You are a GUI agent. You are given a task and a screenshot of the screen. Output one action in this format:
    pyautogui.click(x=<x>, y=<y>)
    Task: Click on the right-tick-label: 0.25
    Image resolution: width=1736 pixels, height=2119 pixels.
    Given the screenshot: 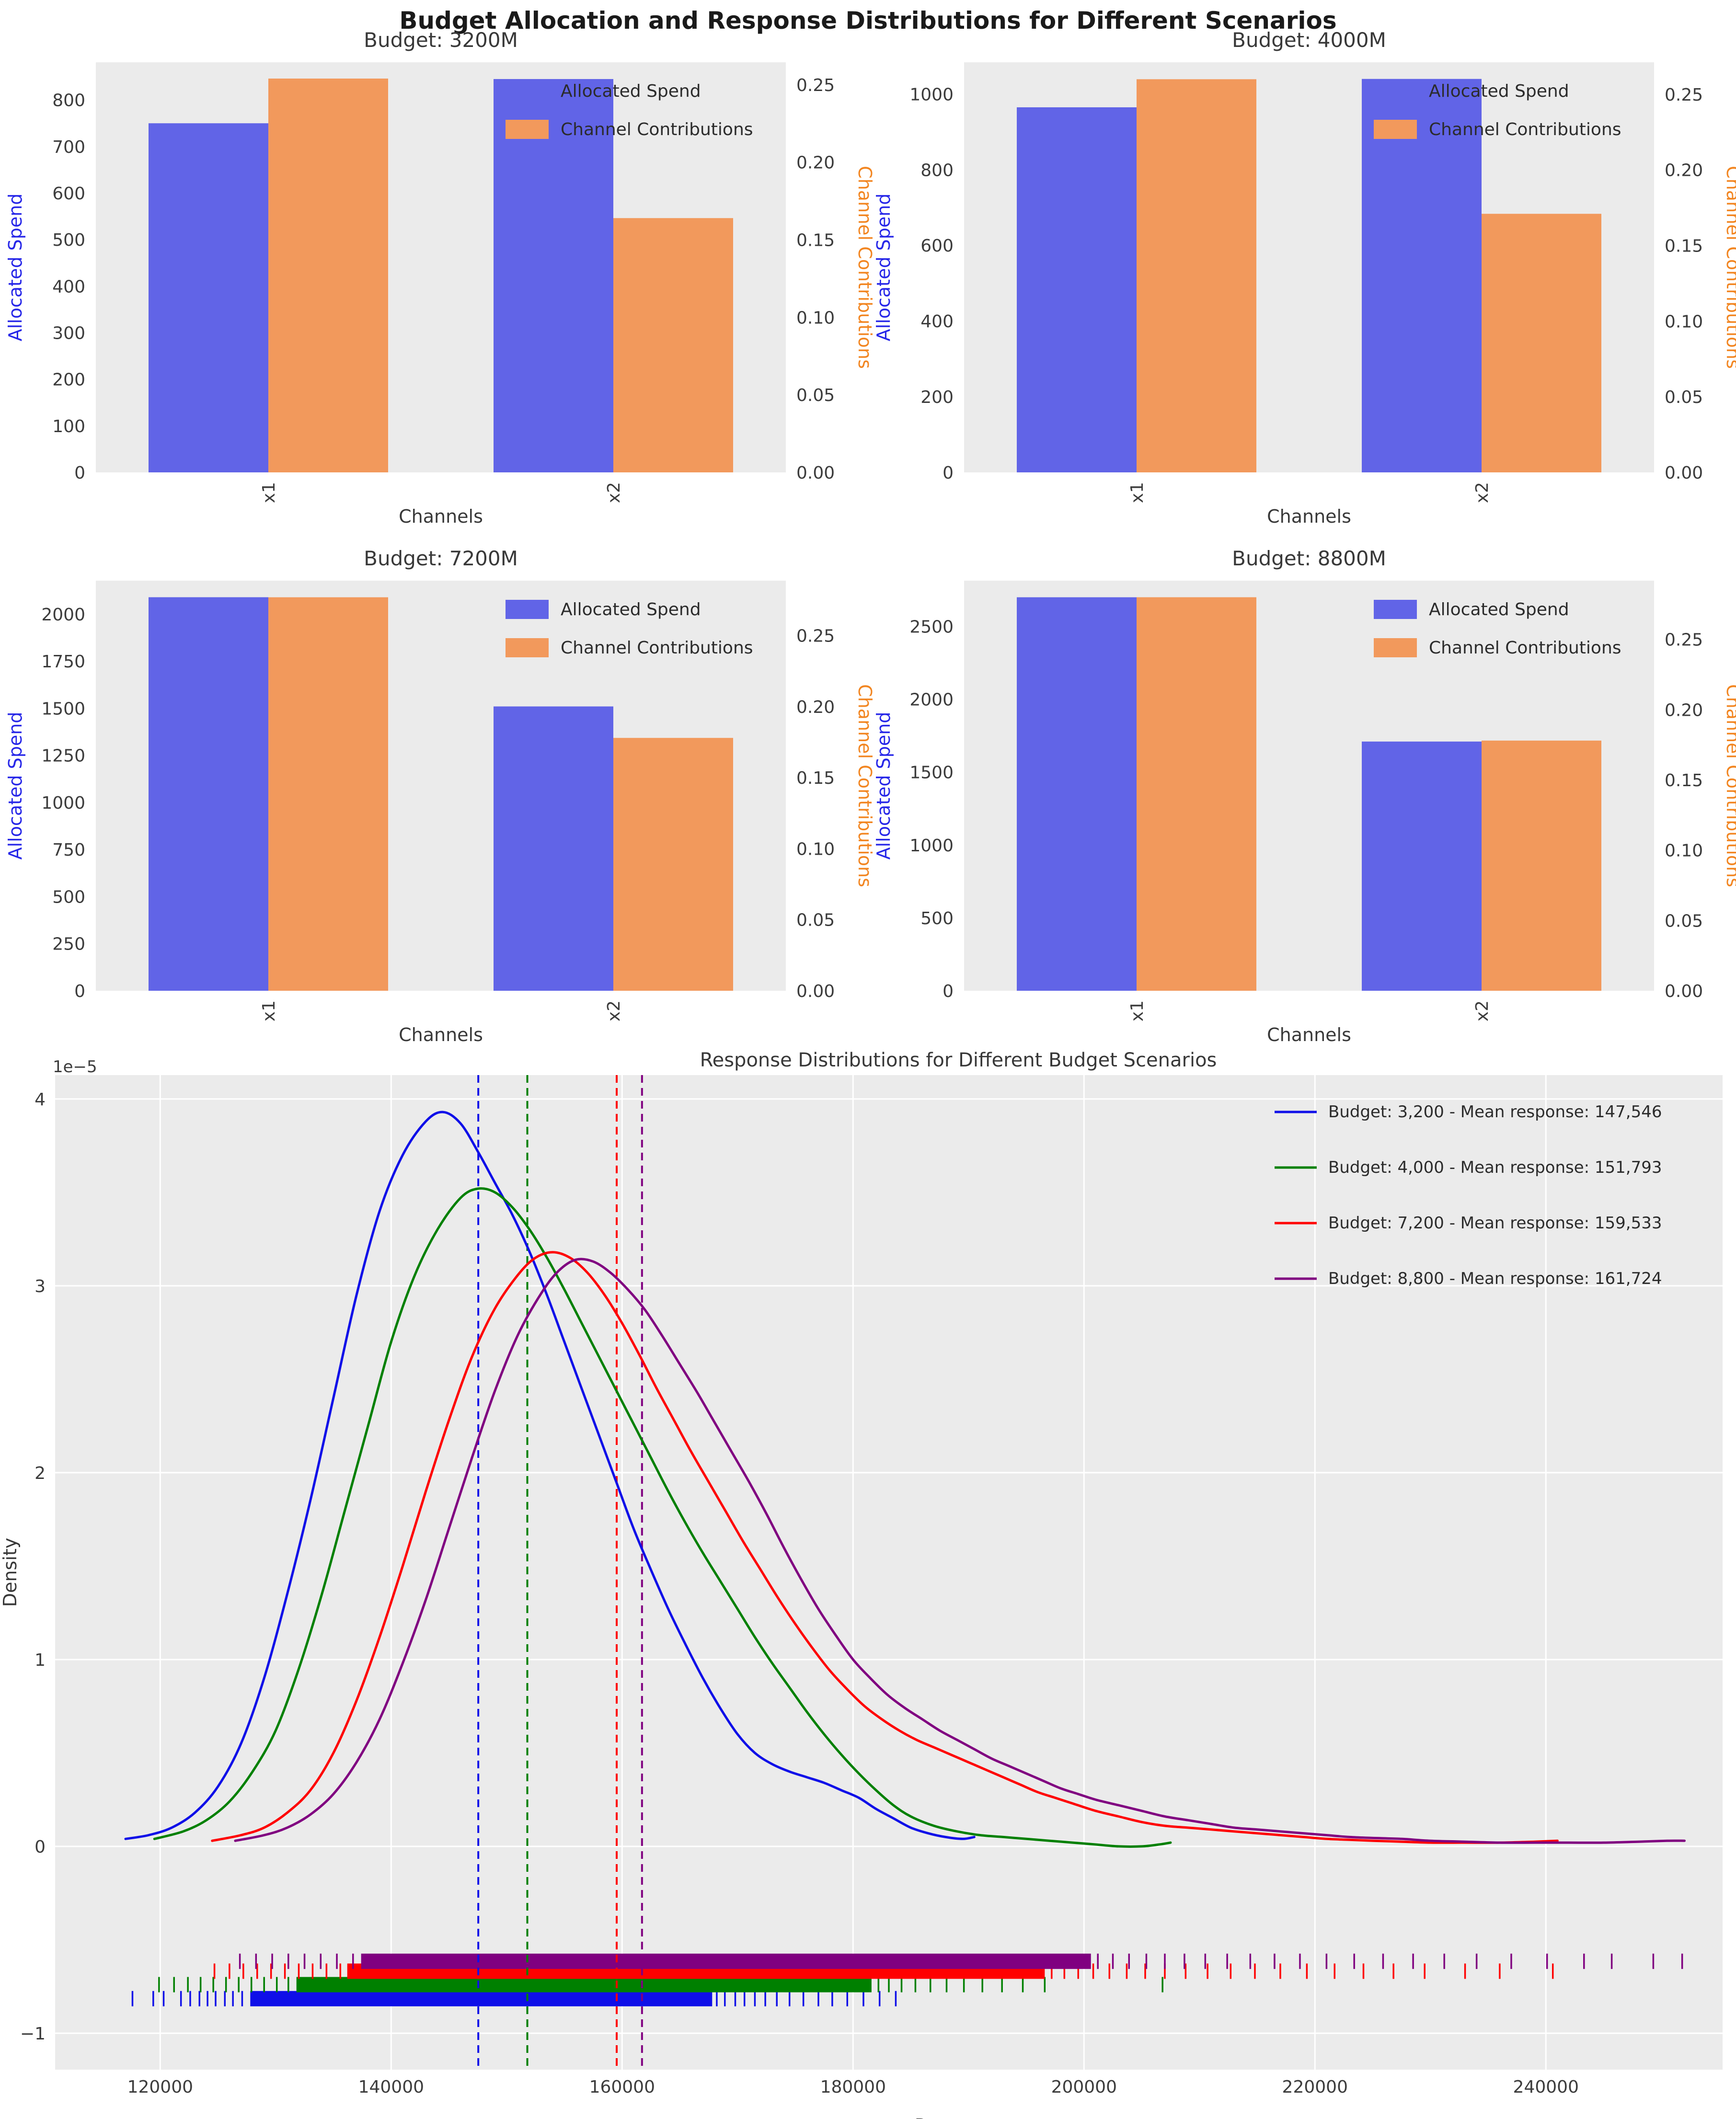 What is the action you would take?
    pyautogui.click(x=1684, y=95)
    